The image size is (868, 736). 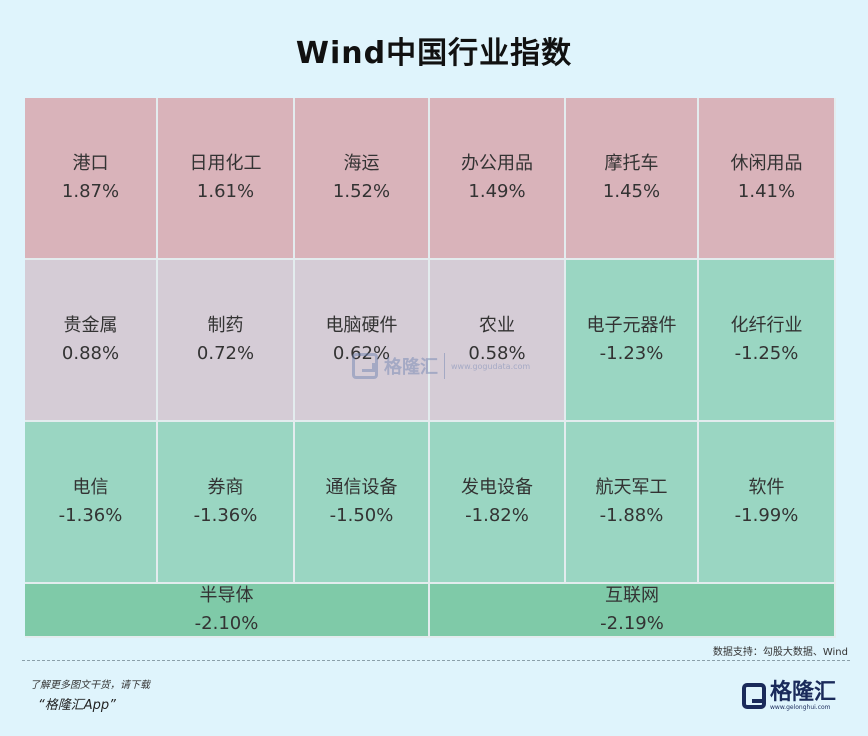 I want to click on heatmap-cell: 发电设备 -1.82%, so click(x=498, y=503).